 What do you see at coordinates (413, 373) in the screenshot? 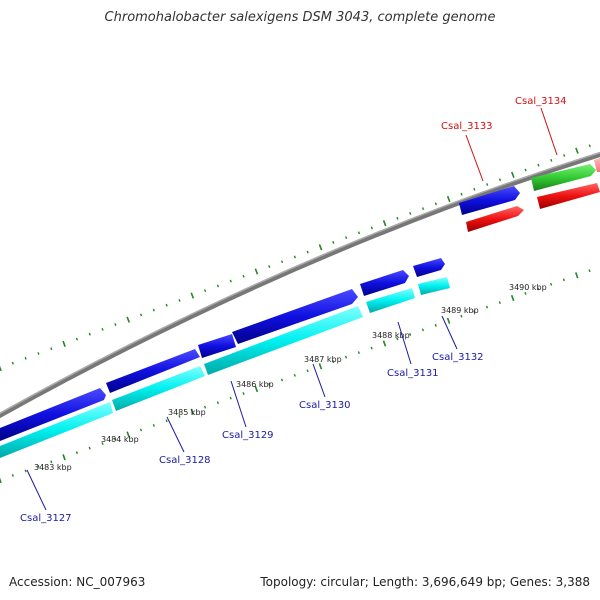
I see `gene-label-csal3131: Csal_3131` at bounding box center [413, 373].